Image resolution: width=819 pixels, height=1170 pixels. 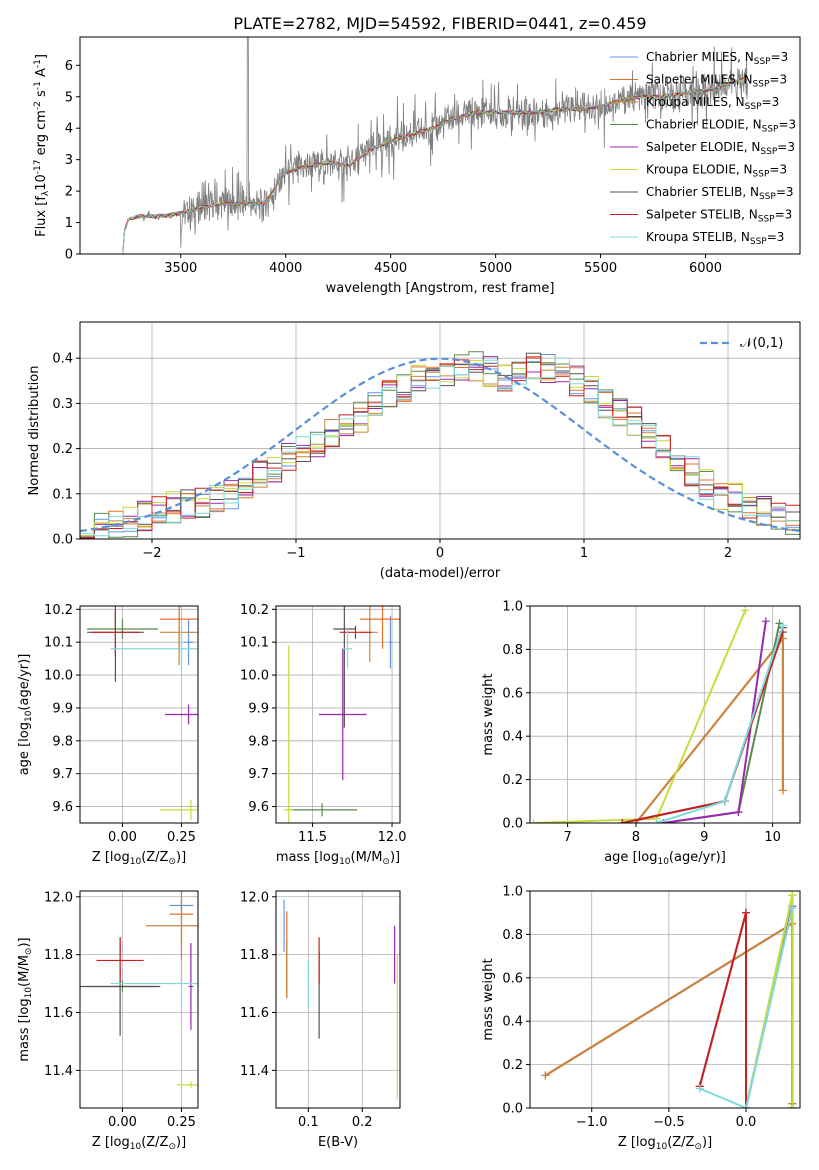 What do you see at coordinates (720, 148) in the screenshot?
I see `legend-label: Salpeter ELODIE, NSSP​=3` at bounding box center [720, 148].